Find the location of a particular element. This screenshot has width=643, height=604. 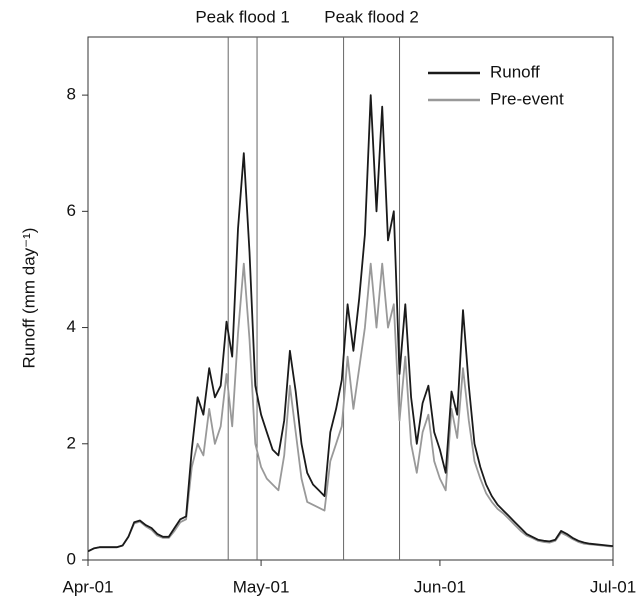

legend-label: Runoff is located at coordinates (515, 71).